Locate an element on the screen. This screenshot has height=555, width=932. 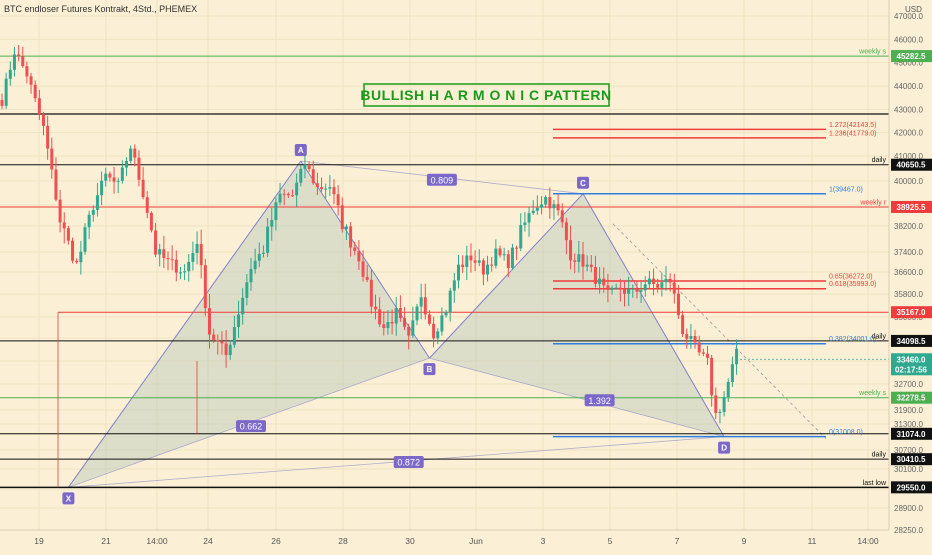
price-badge-label: 34098.5 is located at coordinates (911, 341).